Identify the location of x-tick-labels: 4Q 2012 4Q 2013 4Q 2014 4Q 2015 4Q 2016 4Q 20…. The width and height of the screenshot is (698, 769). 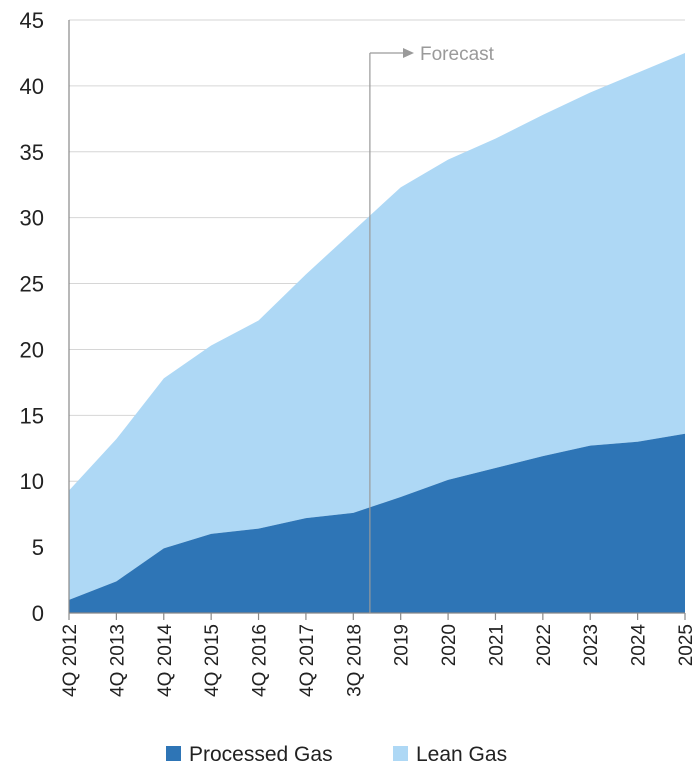
(378, 660).